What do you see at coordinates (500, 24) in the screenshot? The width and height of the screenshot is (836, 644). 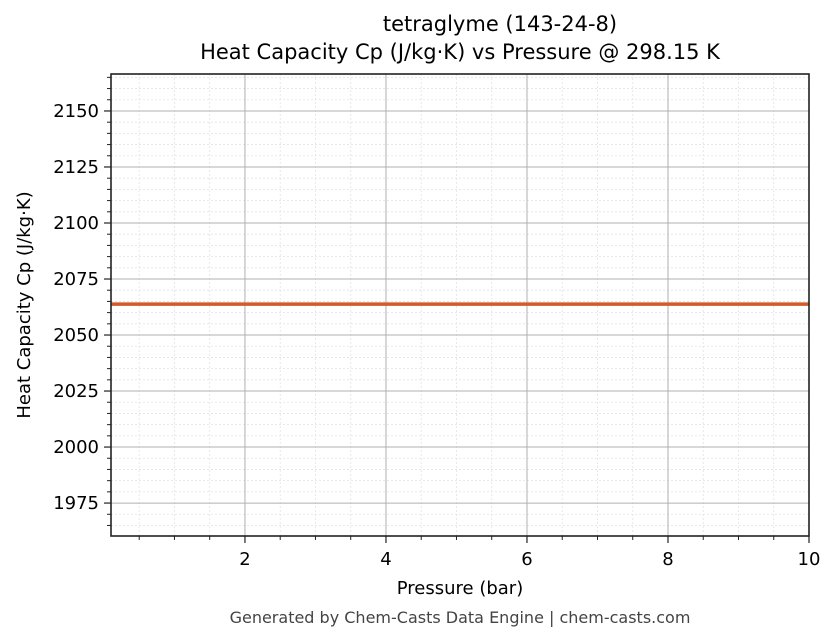 I see `chart-title: tetraglyme (143-24-8)` at bounding box center [500, 24].